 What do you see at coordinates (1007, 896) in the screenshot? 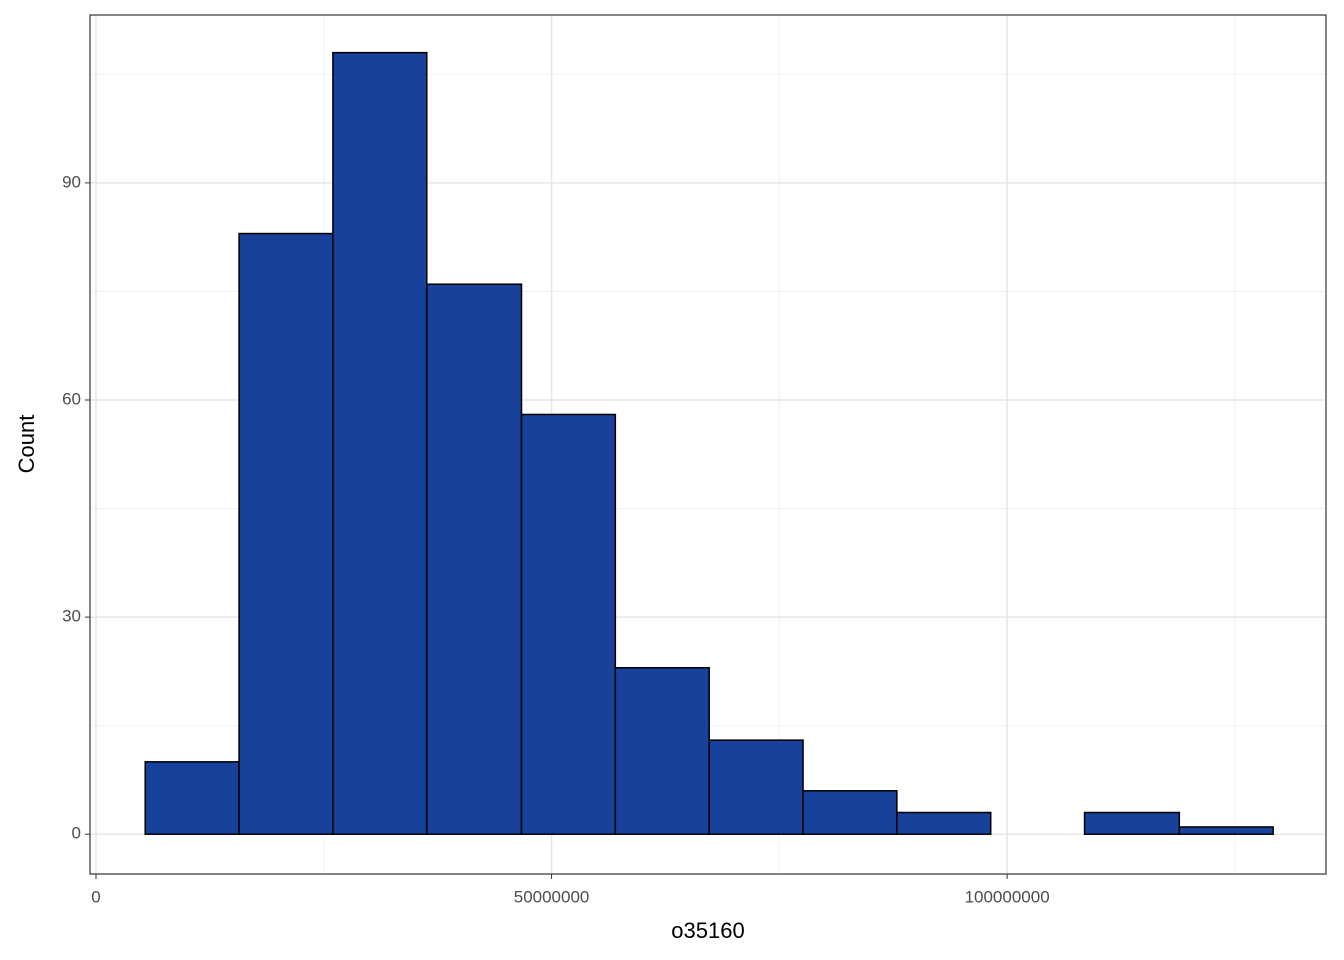
I see `x-tick-label: 100000000` at bounding box center [1007, 896].